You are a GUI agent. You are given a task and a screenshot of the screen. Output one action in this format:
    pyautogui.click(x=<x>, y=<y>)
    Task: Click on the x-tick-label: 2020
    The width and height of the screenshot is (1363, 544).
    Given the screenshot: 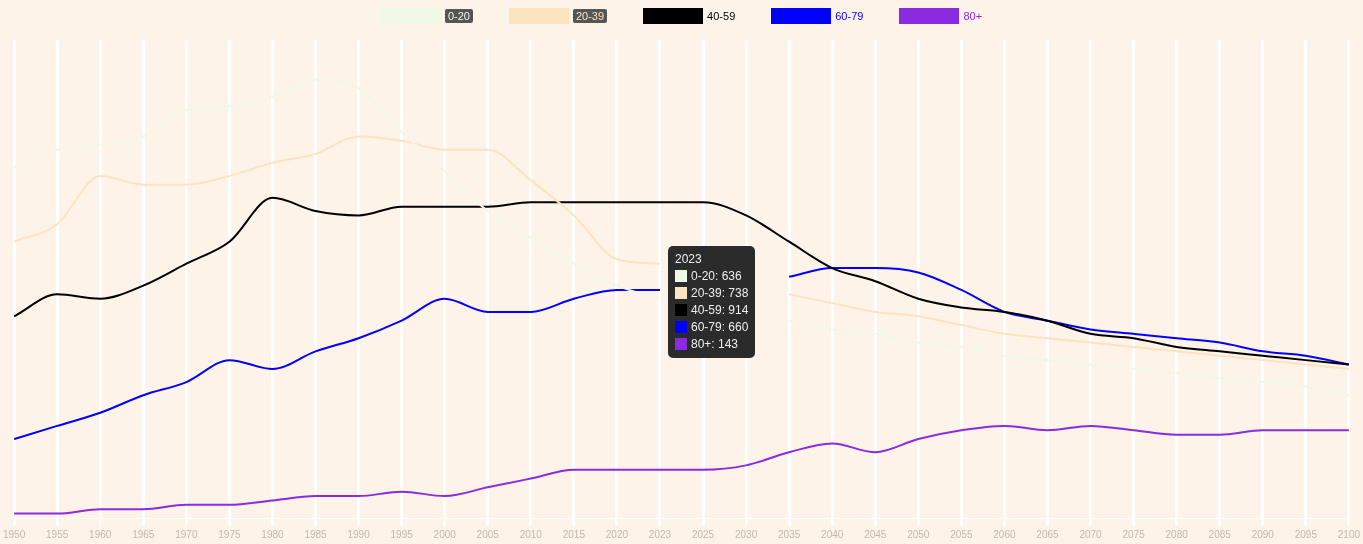 What is the action you would take?
    pyautogui.click(x=617, y=534)
    